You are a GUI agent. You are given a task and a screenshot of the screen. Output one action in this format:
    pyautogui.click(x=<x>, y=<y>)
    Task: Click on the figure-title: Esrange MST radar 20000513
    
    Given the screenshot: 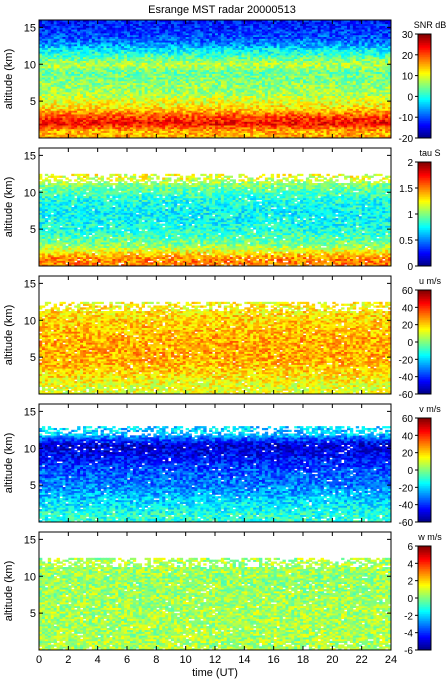 What is the action you would take?
    pyautogui.click(x=222, y=10)
    